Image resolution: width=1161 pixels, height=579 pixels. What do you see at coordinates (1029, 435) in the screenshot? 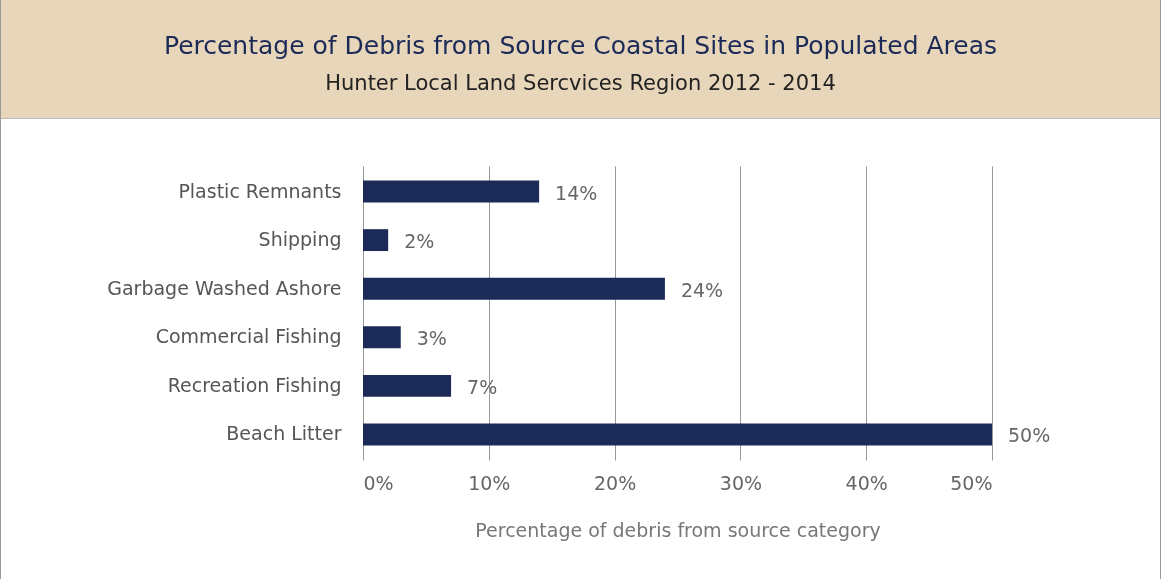
I see `data-label: 50%` at bounding box center [1029, 435].